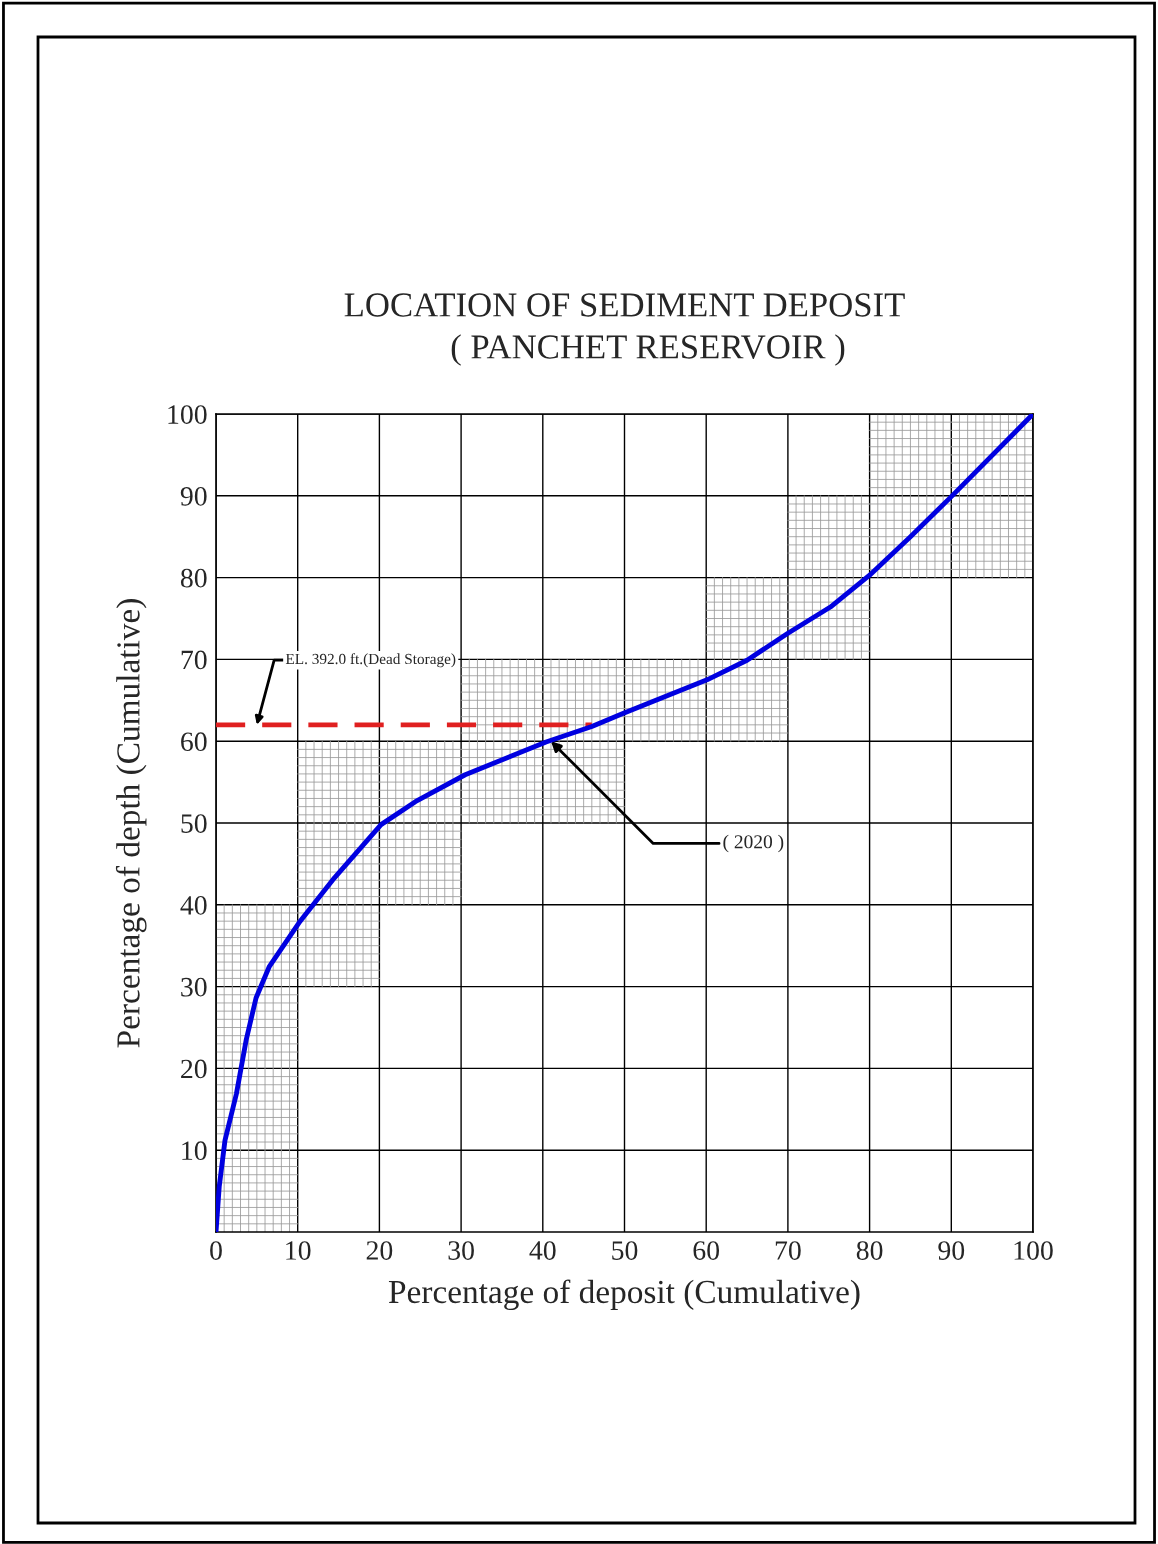 This screenshot has width=1158, height=1544. I want to click on y-tick-label: 90, so click(193, 496).